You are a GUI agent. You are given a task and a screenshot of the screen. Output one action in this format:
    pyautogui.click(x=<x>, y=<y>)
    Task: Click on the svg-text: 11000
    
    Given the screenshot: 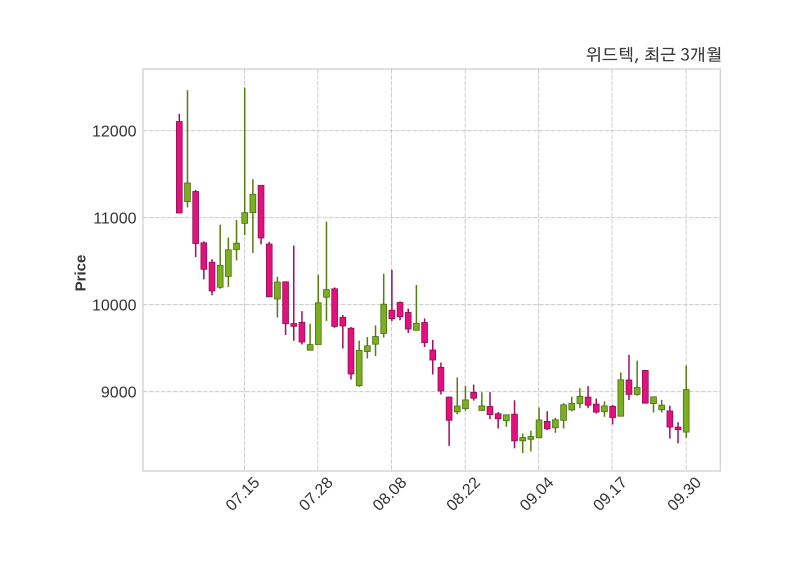 What is the action you would take?
    pyautogui.click(x=114, y=219)
    